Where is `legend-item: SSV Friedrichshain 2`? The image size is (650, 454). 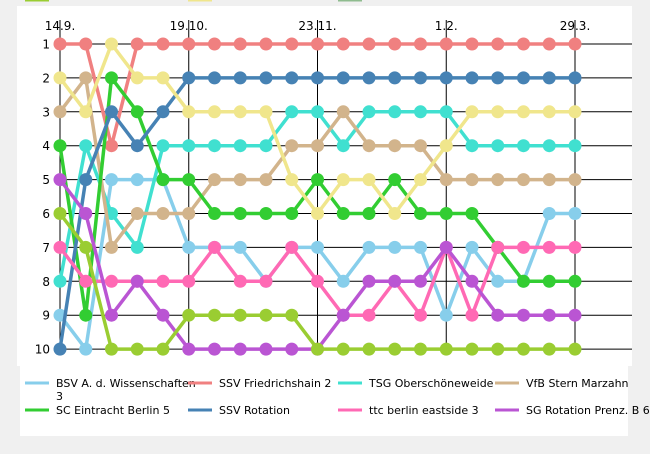 legend-item: SSV Friedrichshain 2 is located at coordinates (259, 383).